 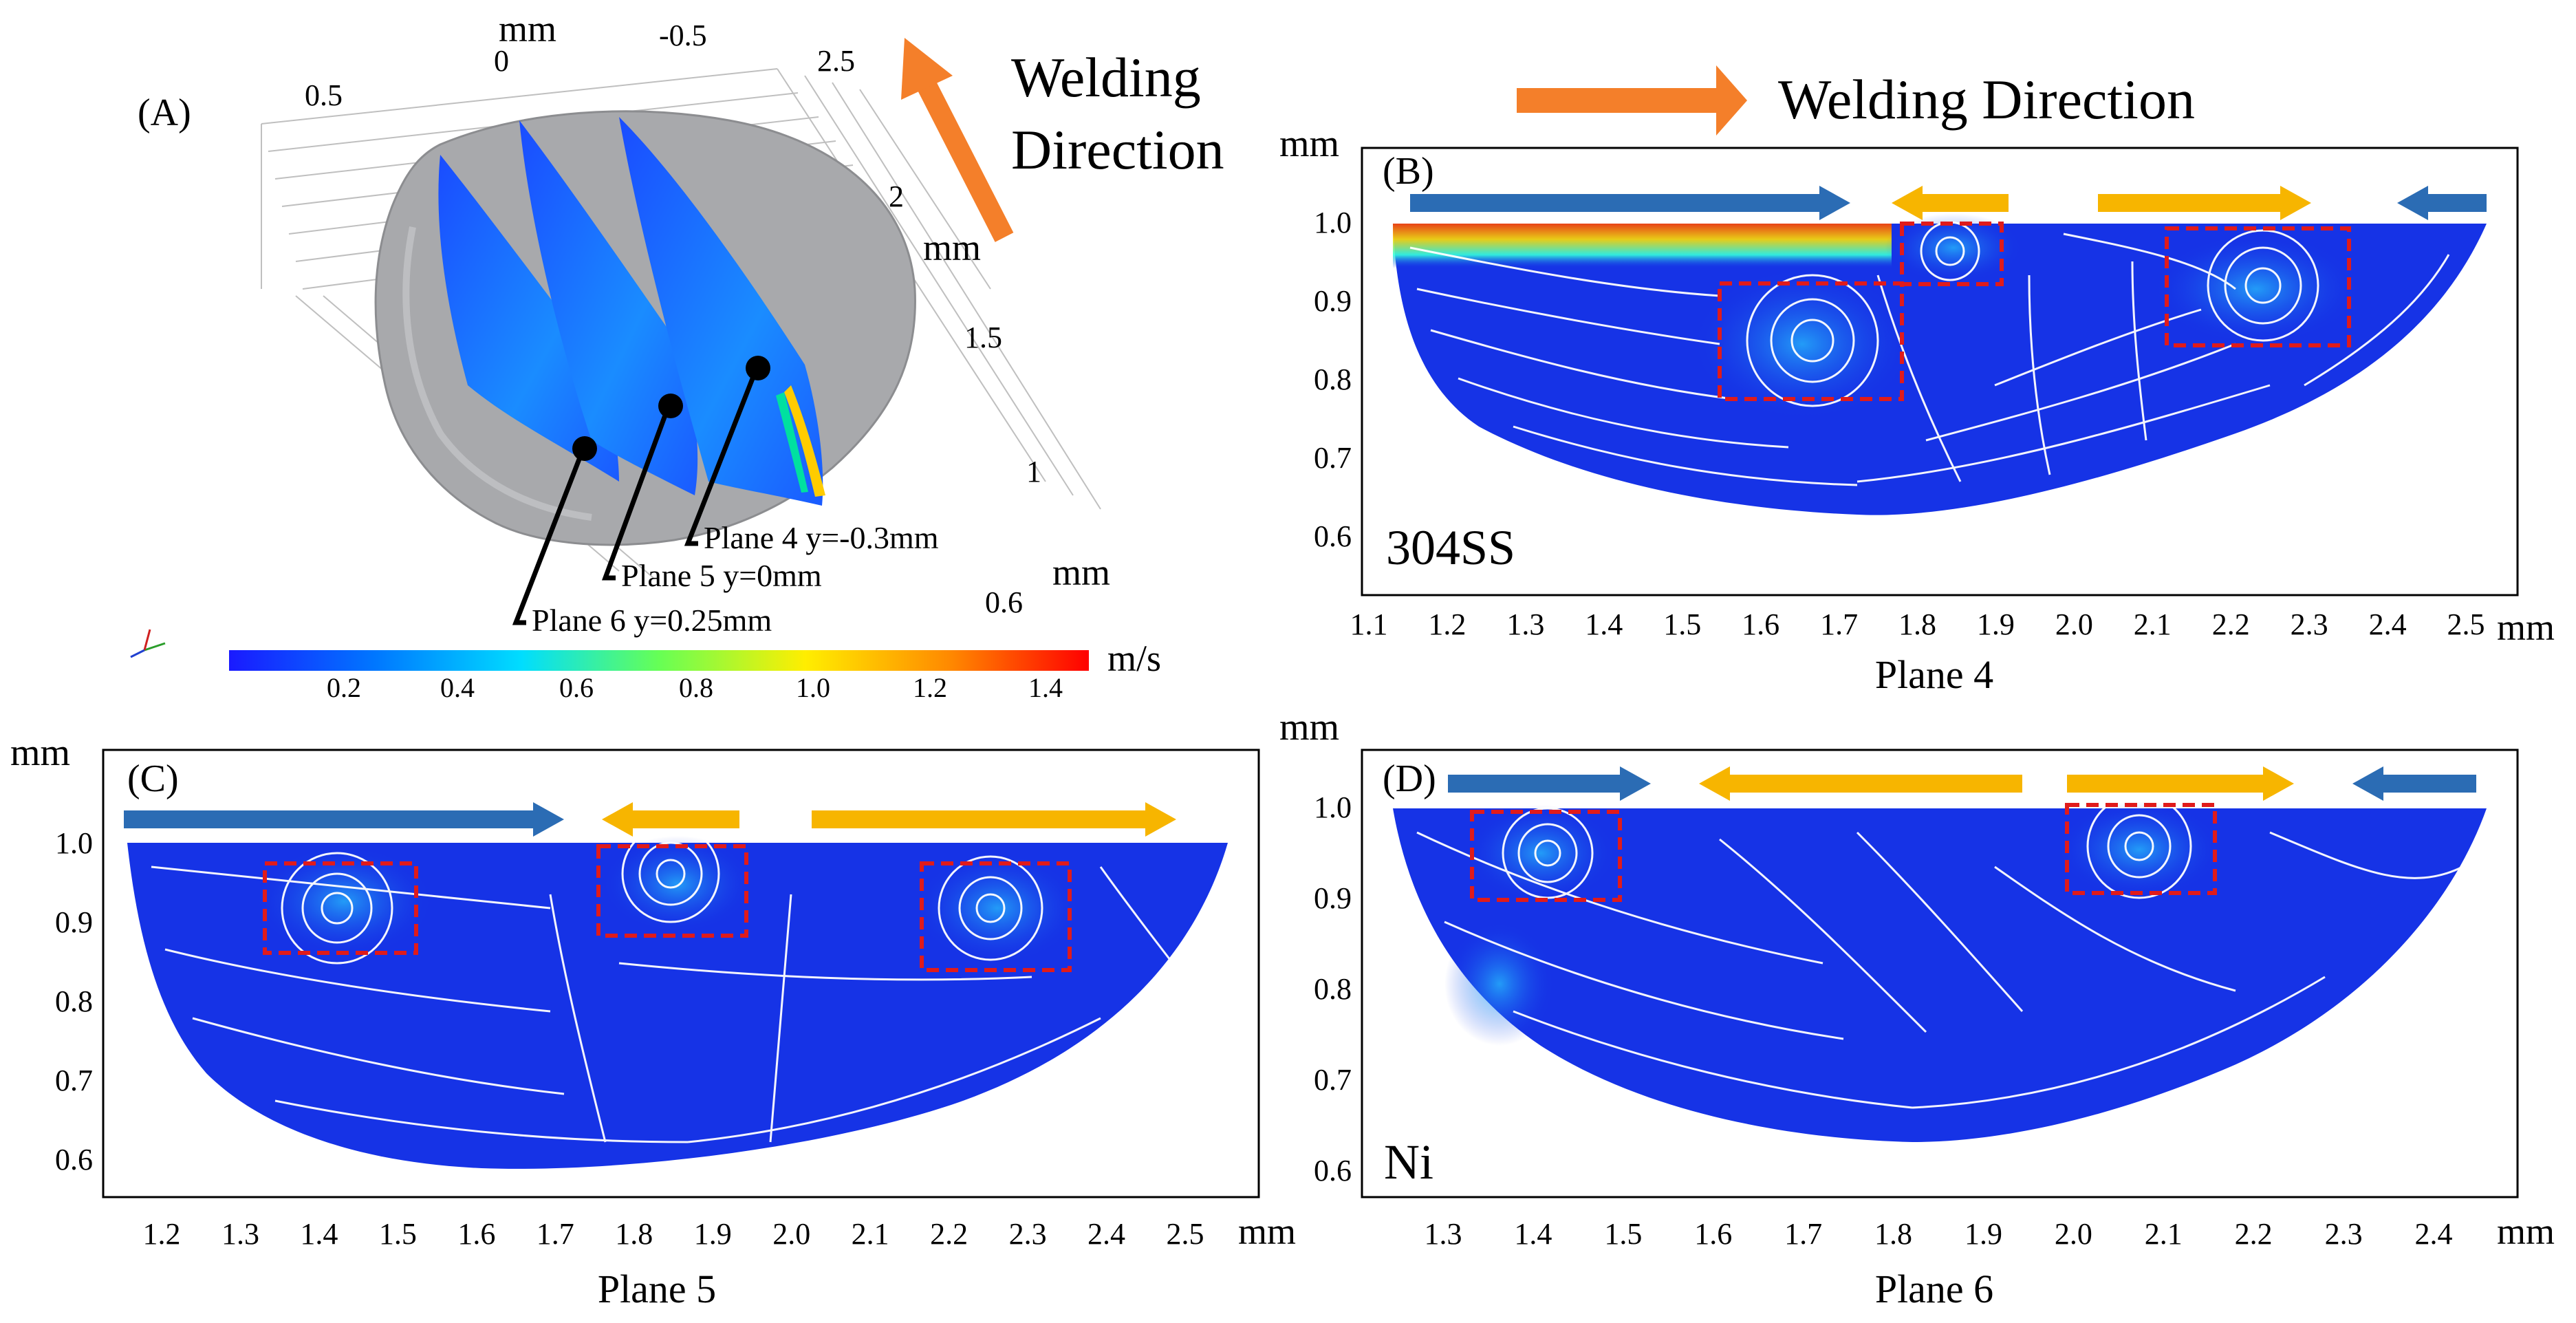 I want to click on colorbar-tick: 0.6, so click(x=576, y=687).